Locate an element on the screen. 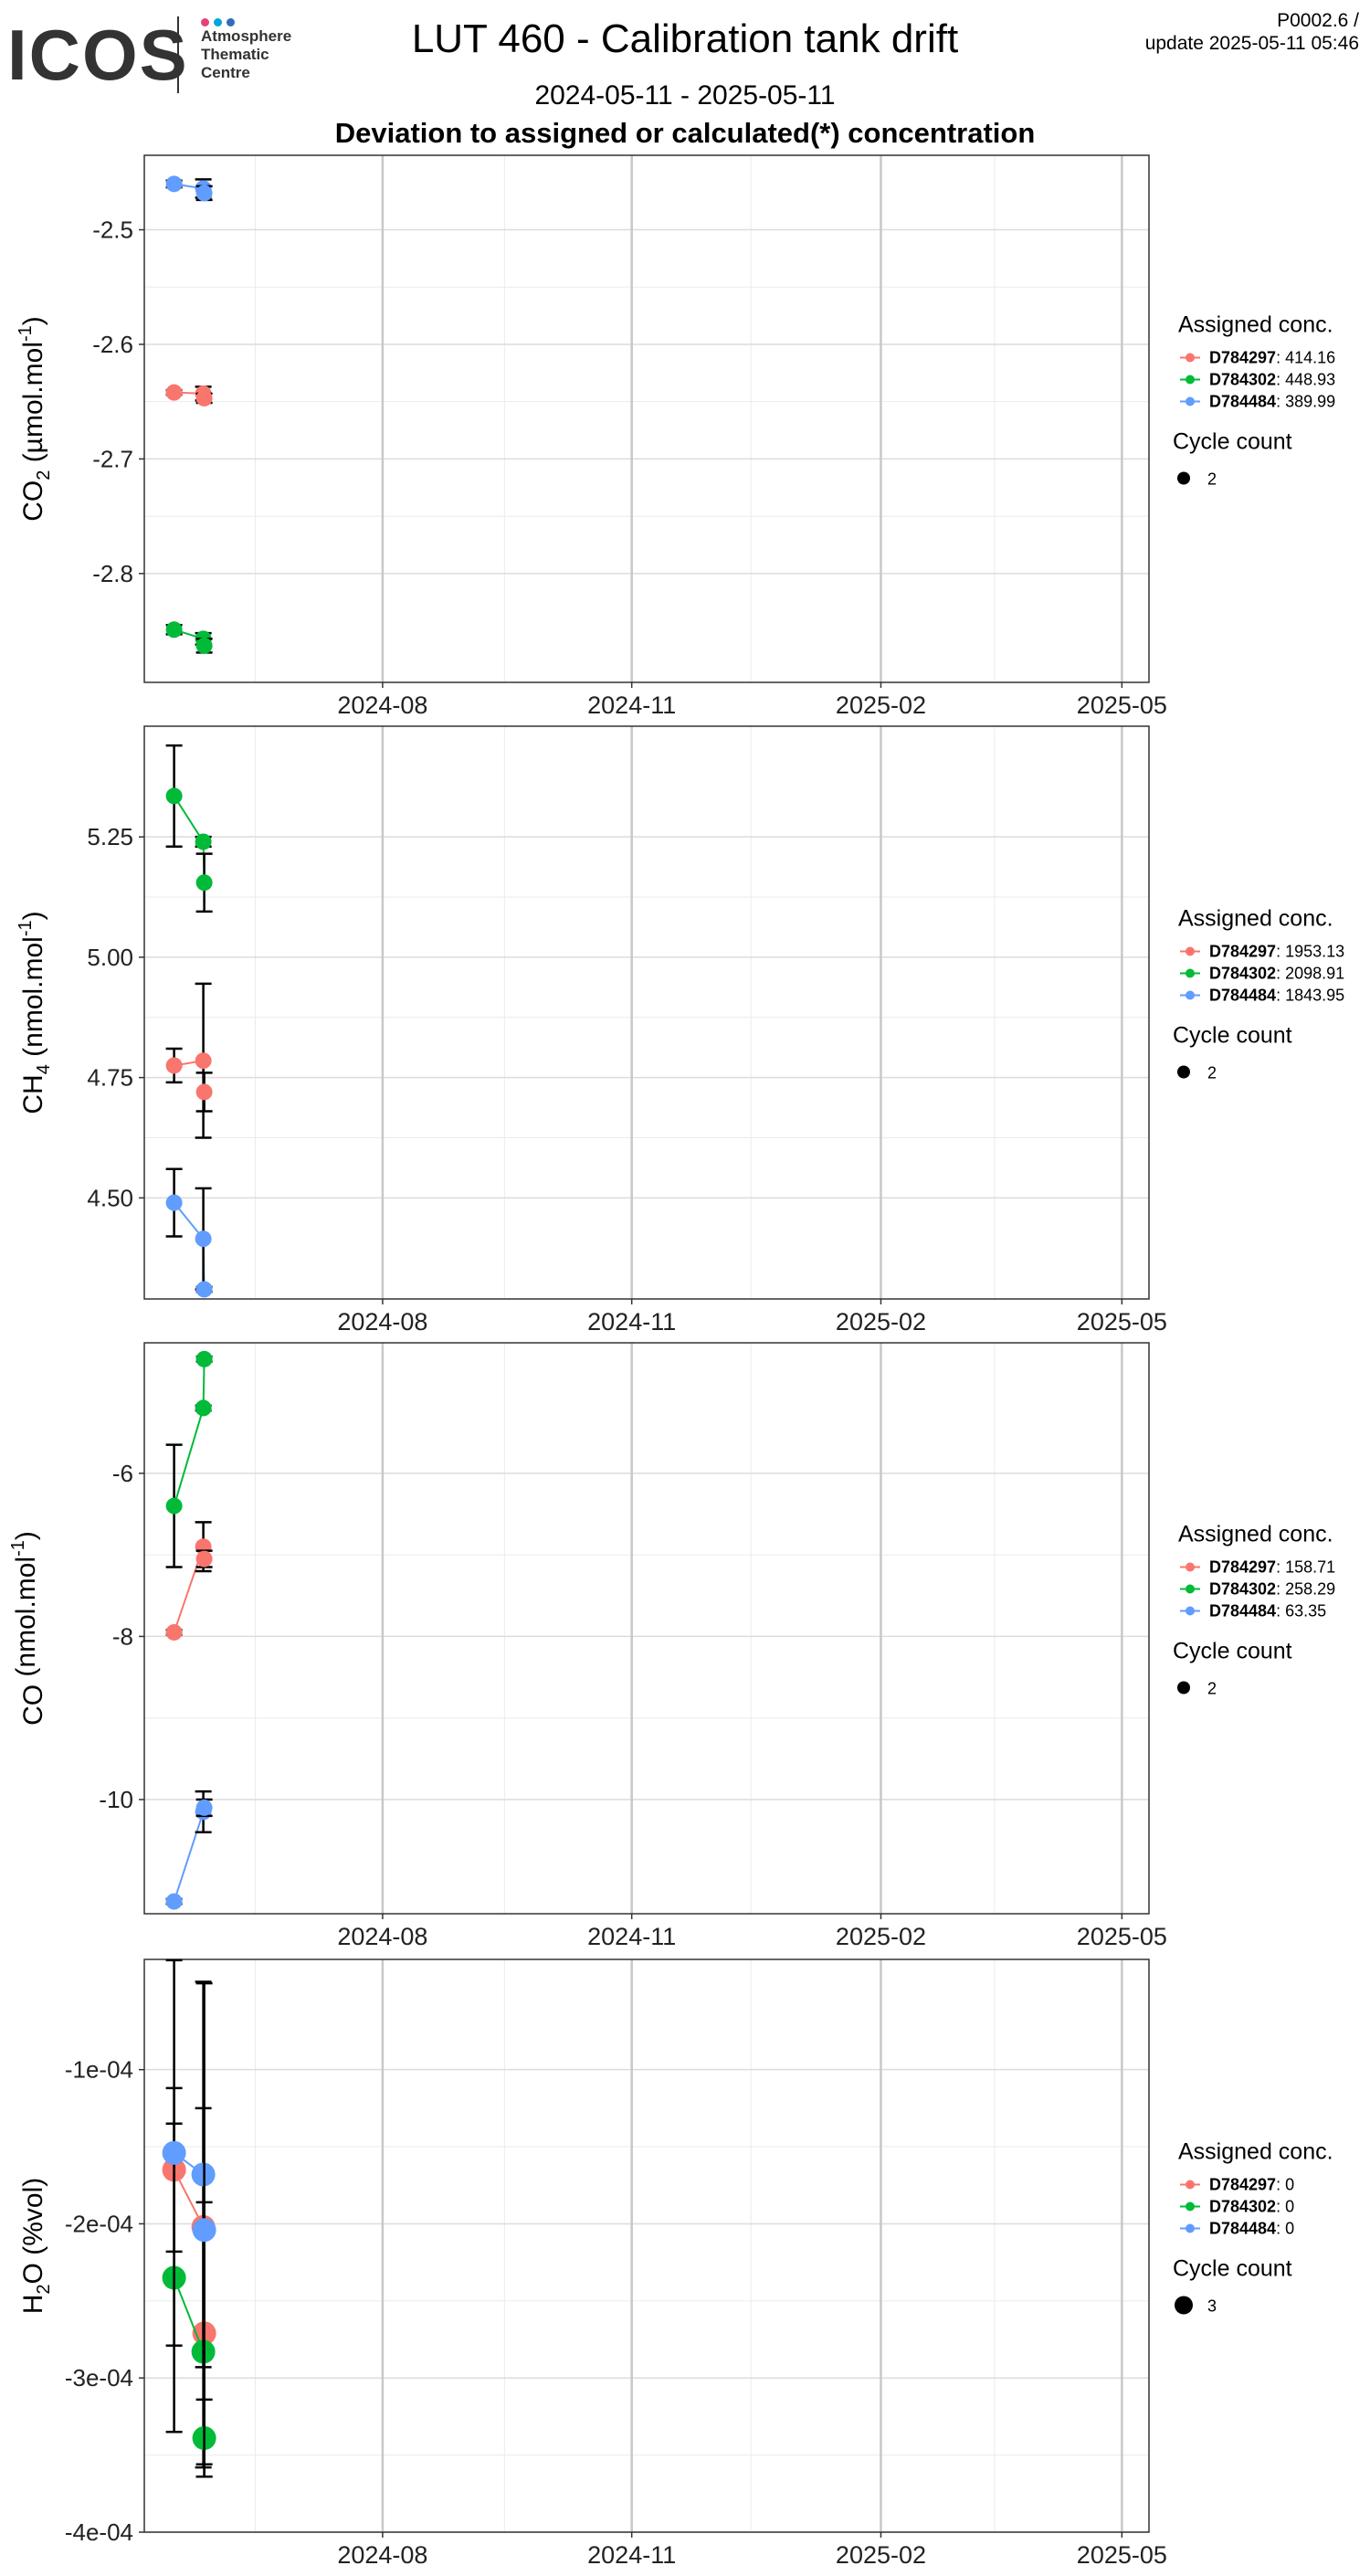 The image size is (1370, 2576). legend-entry: D784302: 448.93 is located at coordinates (1272, 380).